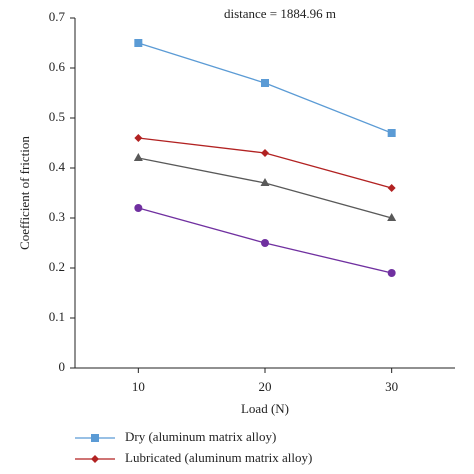  Describe the element at coordinates (57, 316) in the screenshot. I see `y-tick-label: 0.1` at that location.